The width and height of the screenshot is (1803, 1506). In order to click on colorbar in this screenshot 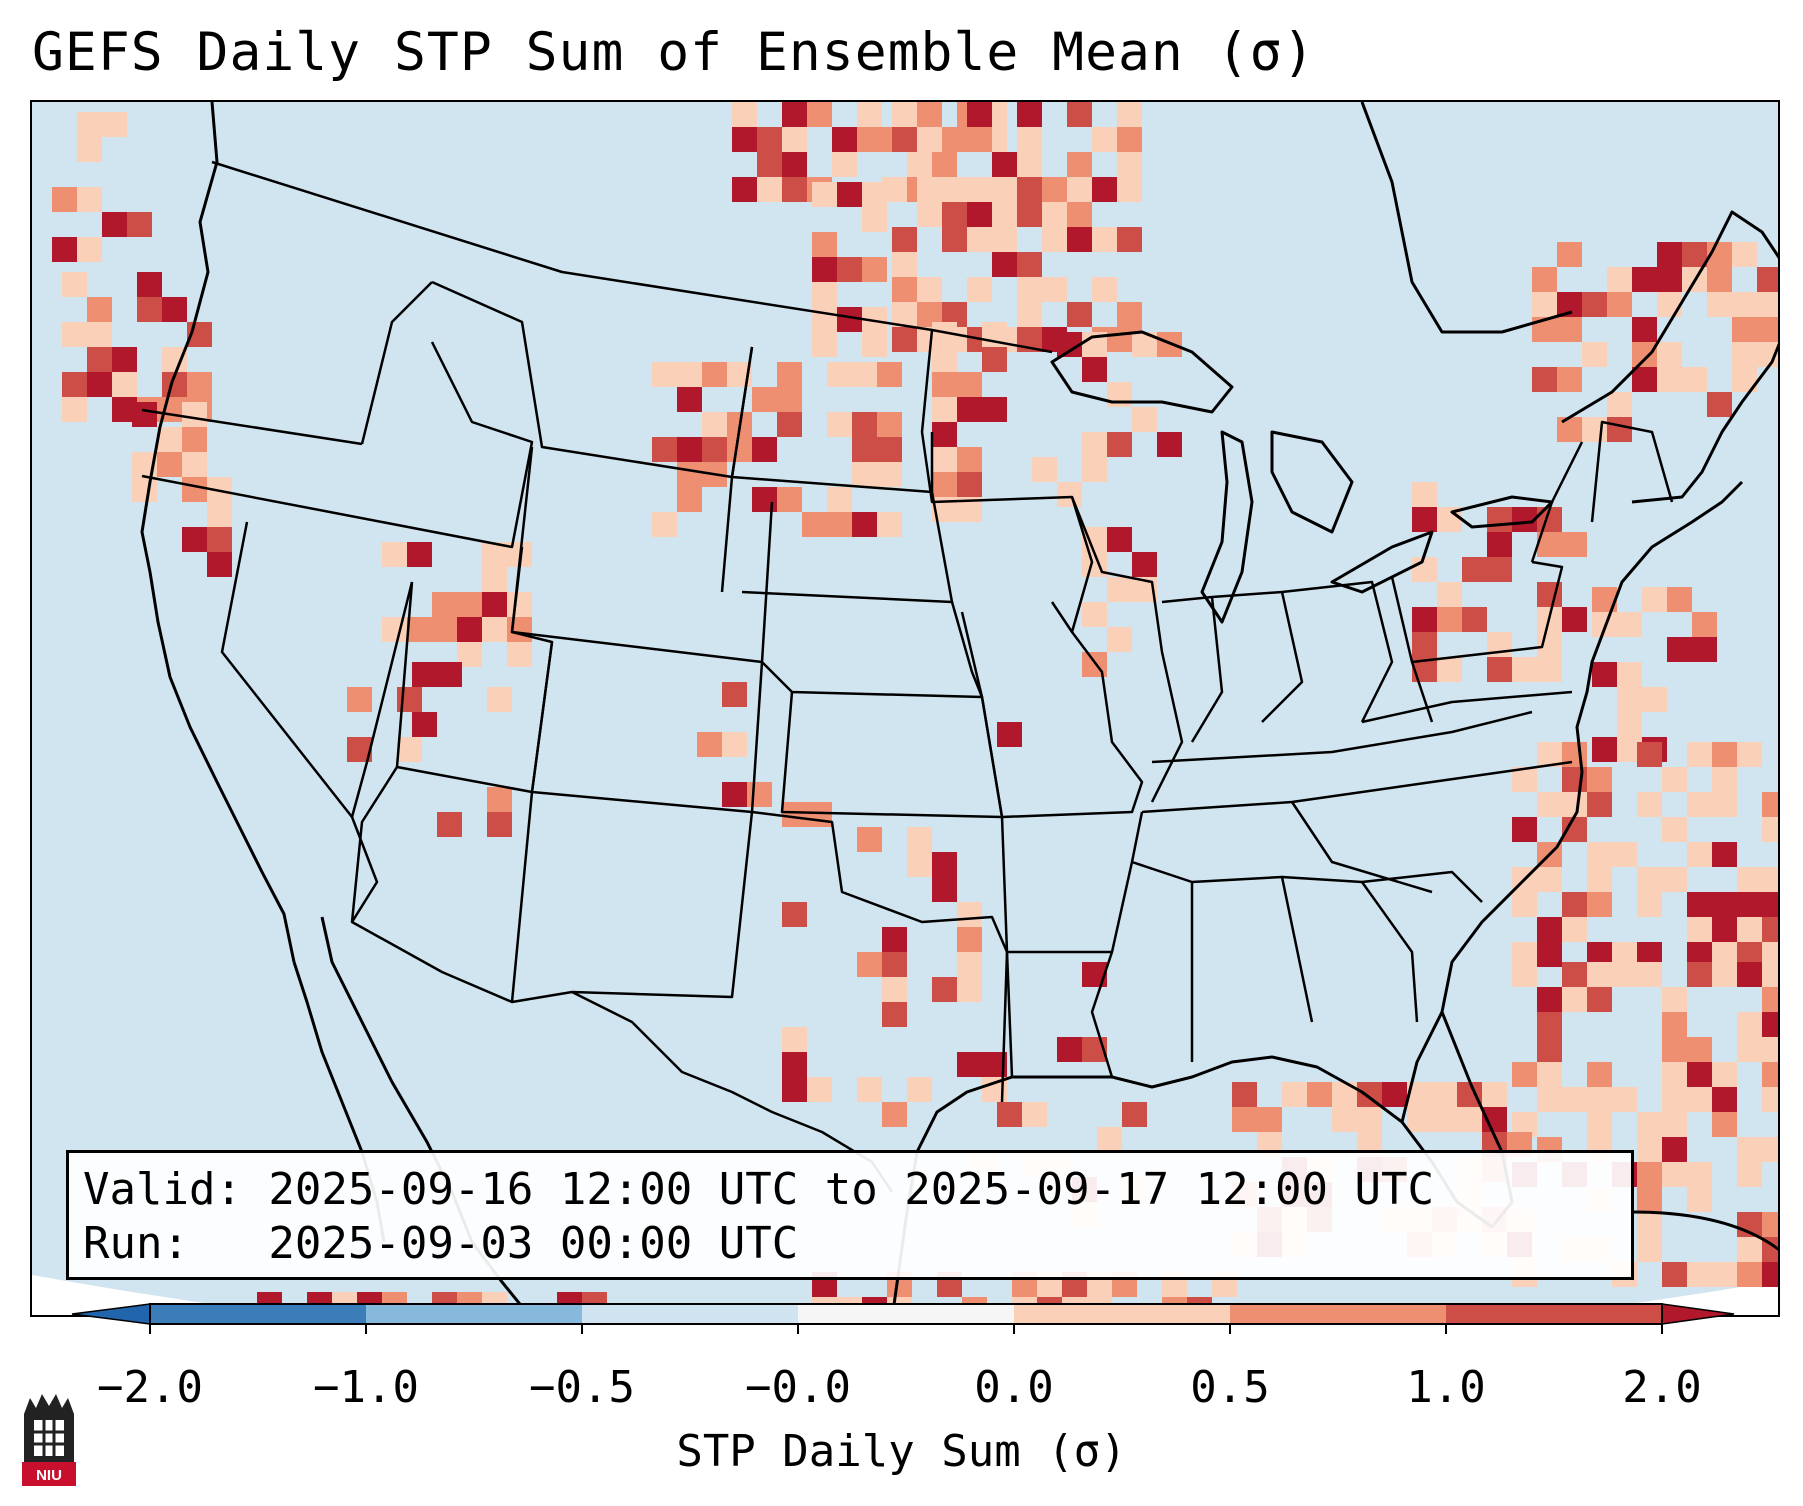, I will do `click(903, 1318)`.